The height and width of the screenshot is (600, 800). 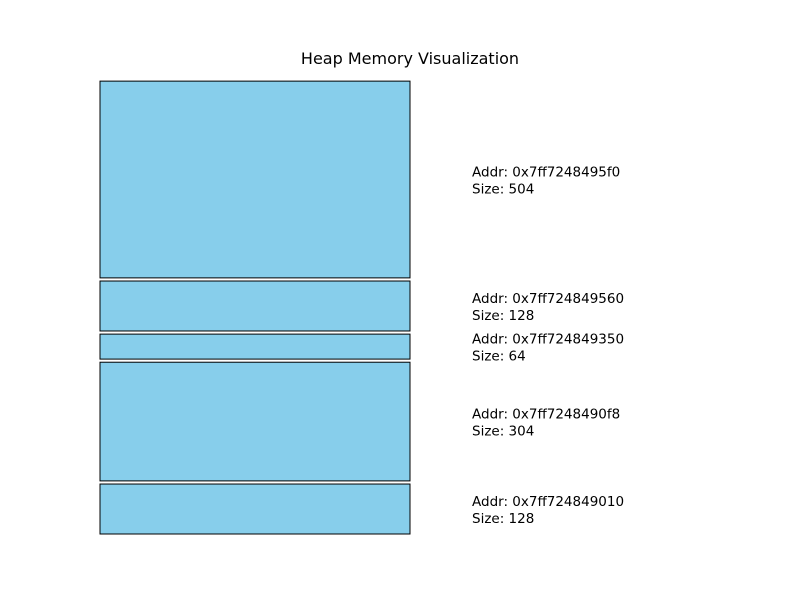 What do you see at coordinates (503, 190) in the screenshot?
I see `block-size-label-4: Size: 504` at bounding box center [503, 190].